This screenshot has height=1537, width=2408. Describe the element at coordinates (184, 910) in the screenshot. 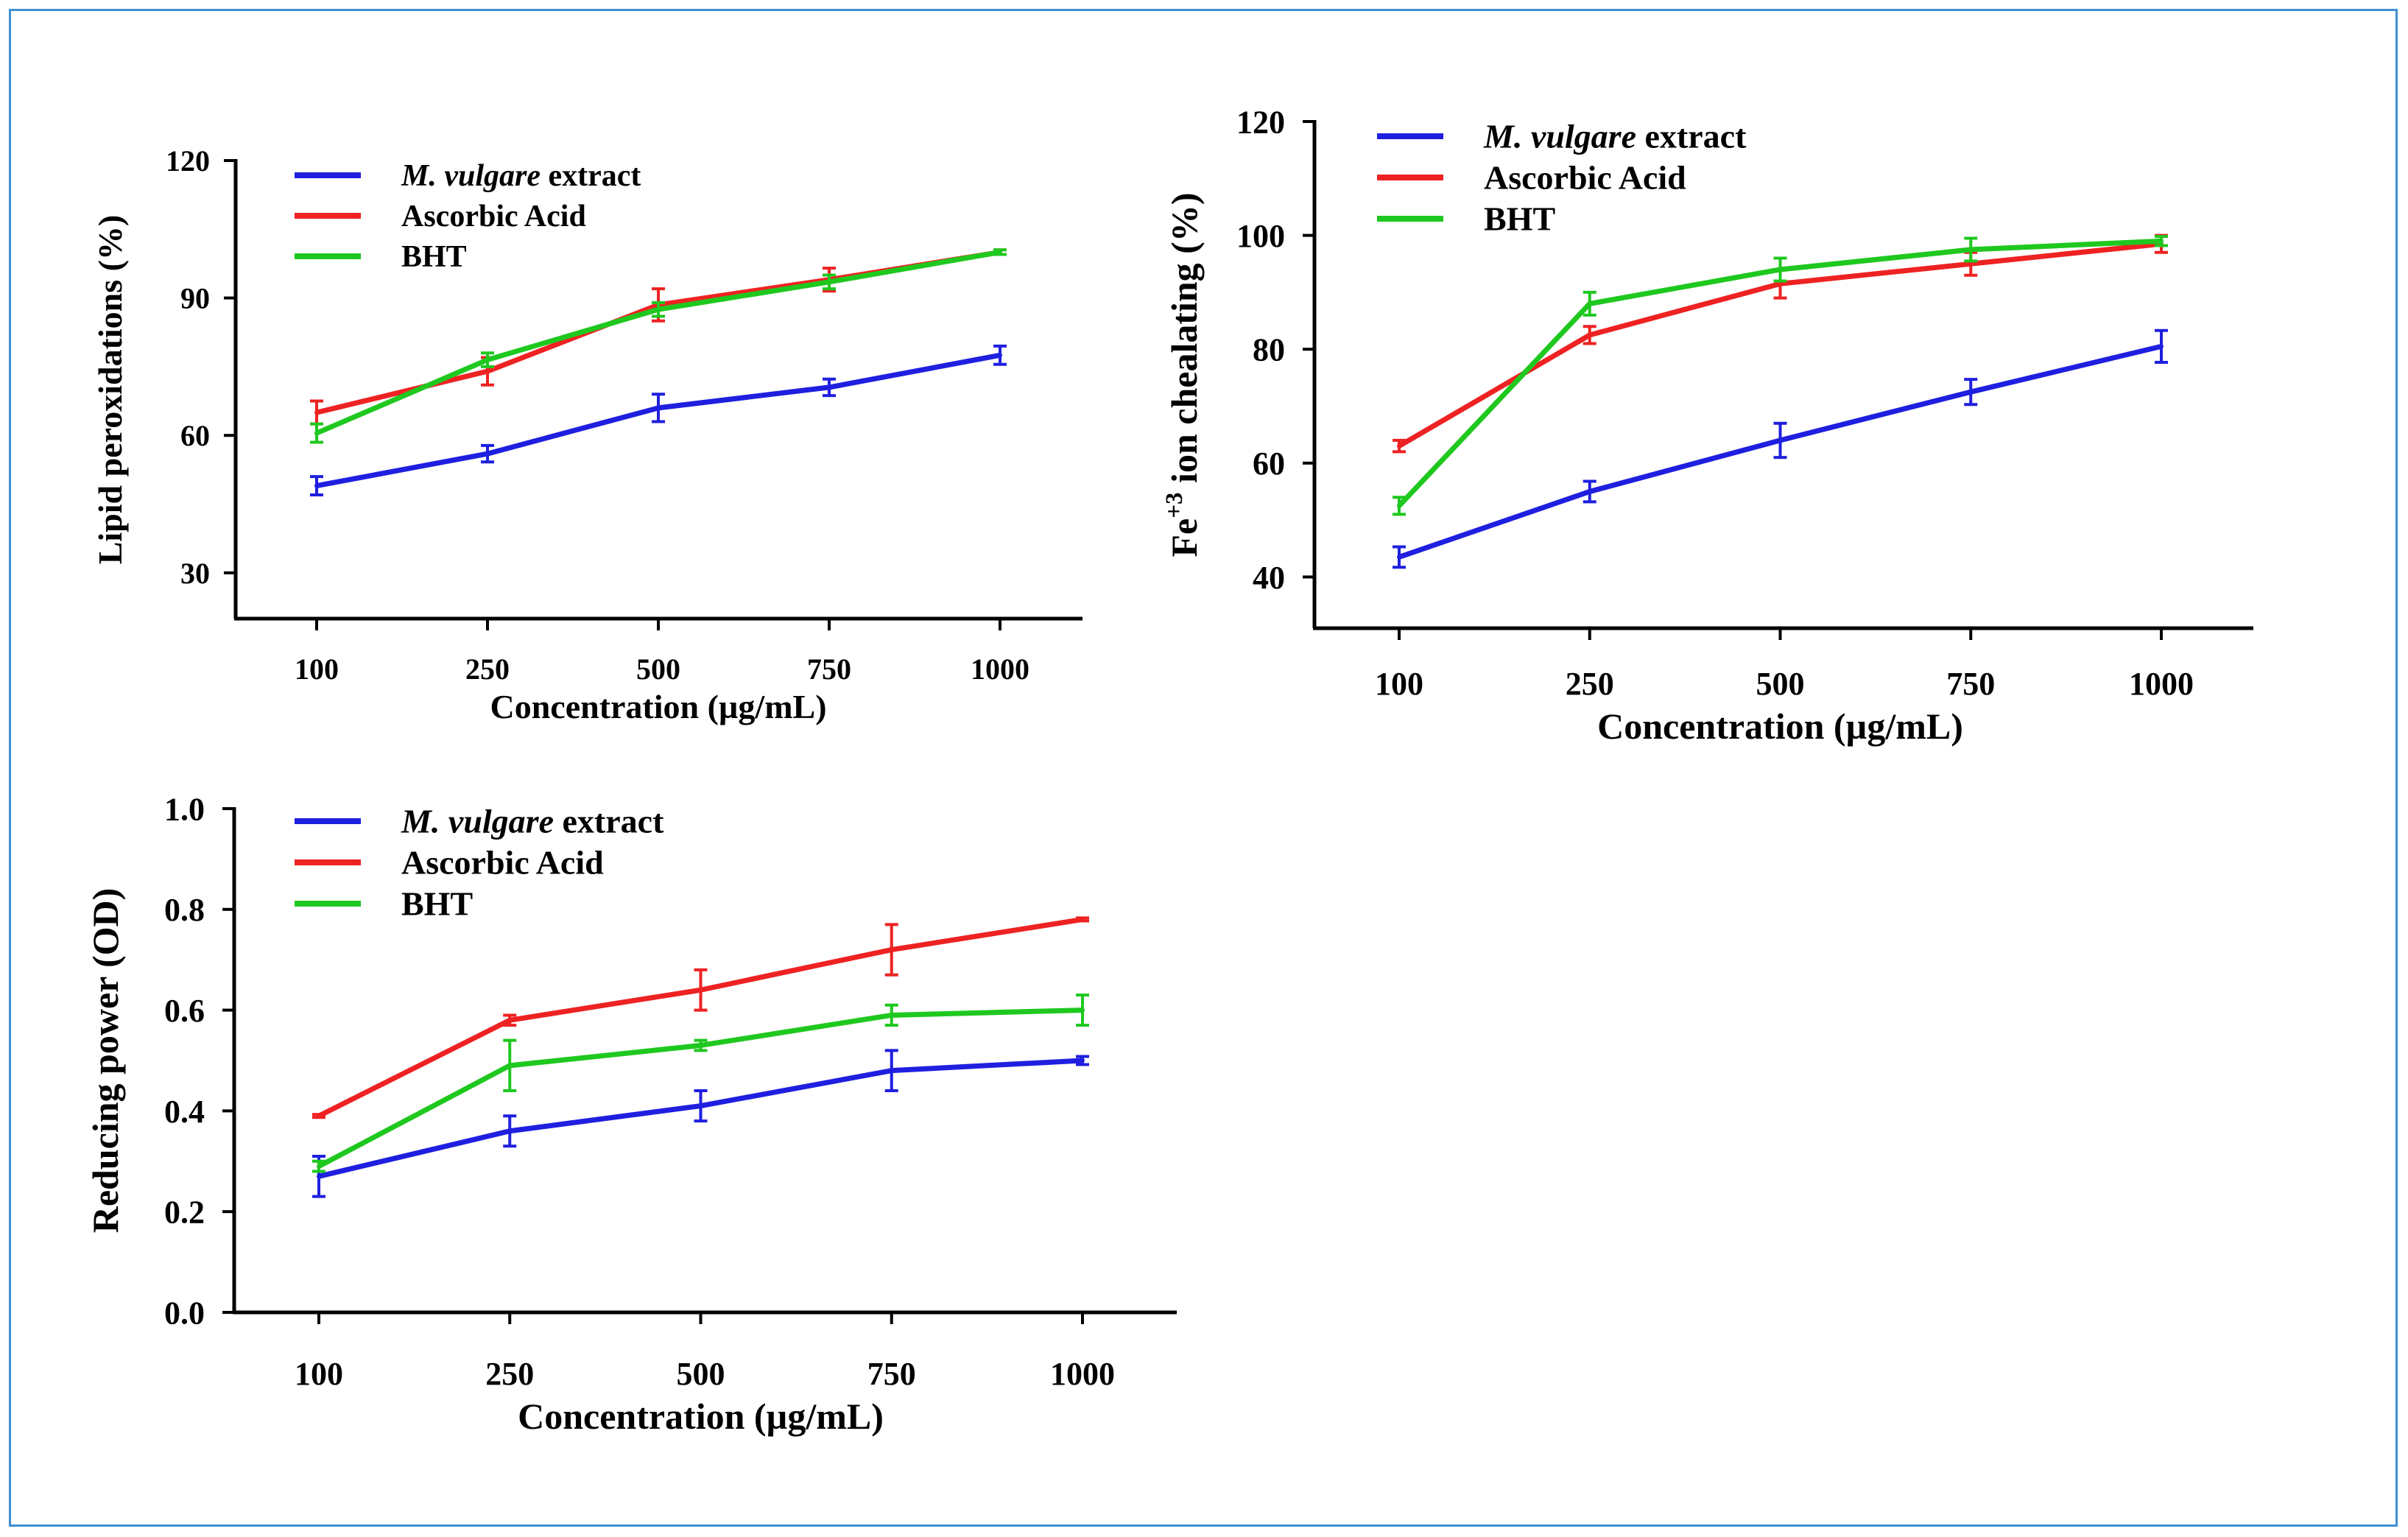

I see `y-tick-label: 0.8` at that location.